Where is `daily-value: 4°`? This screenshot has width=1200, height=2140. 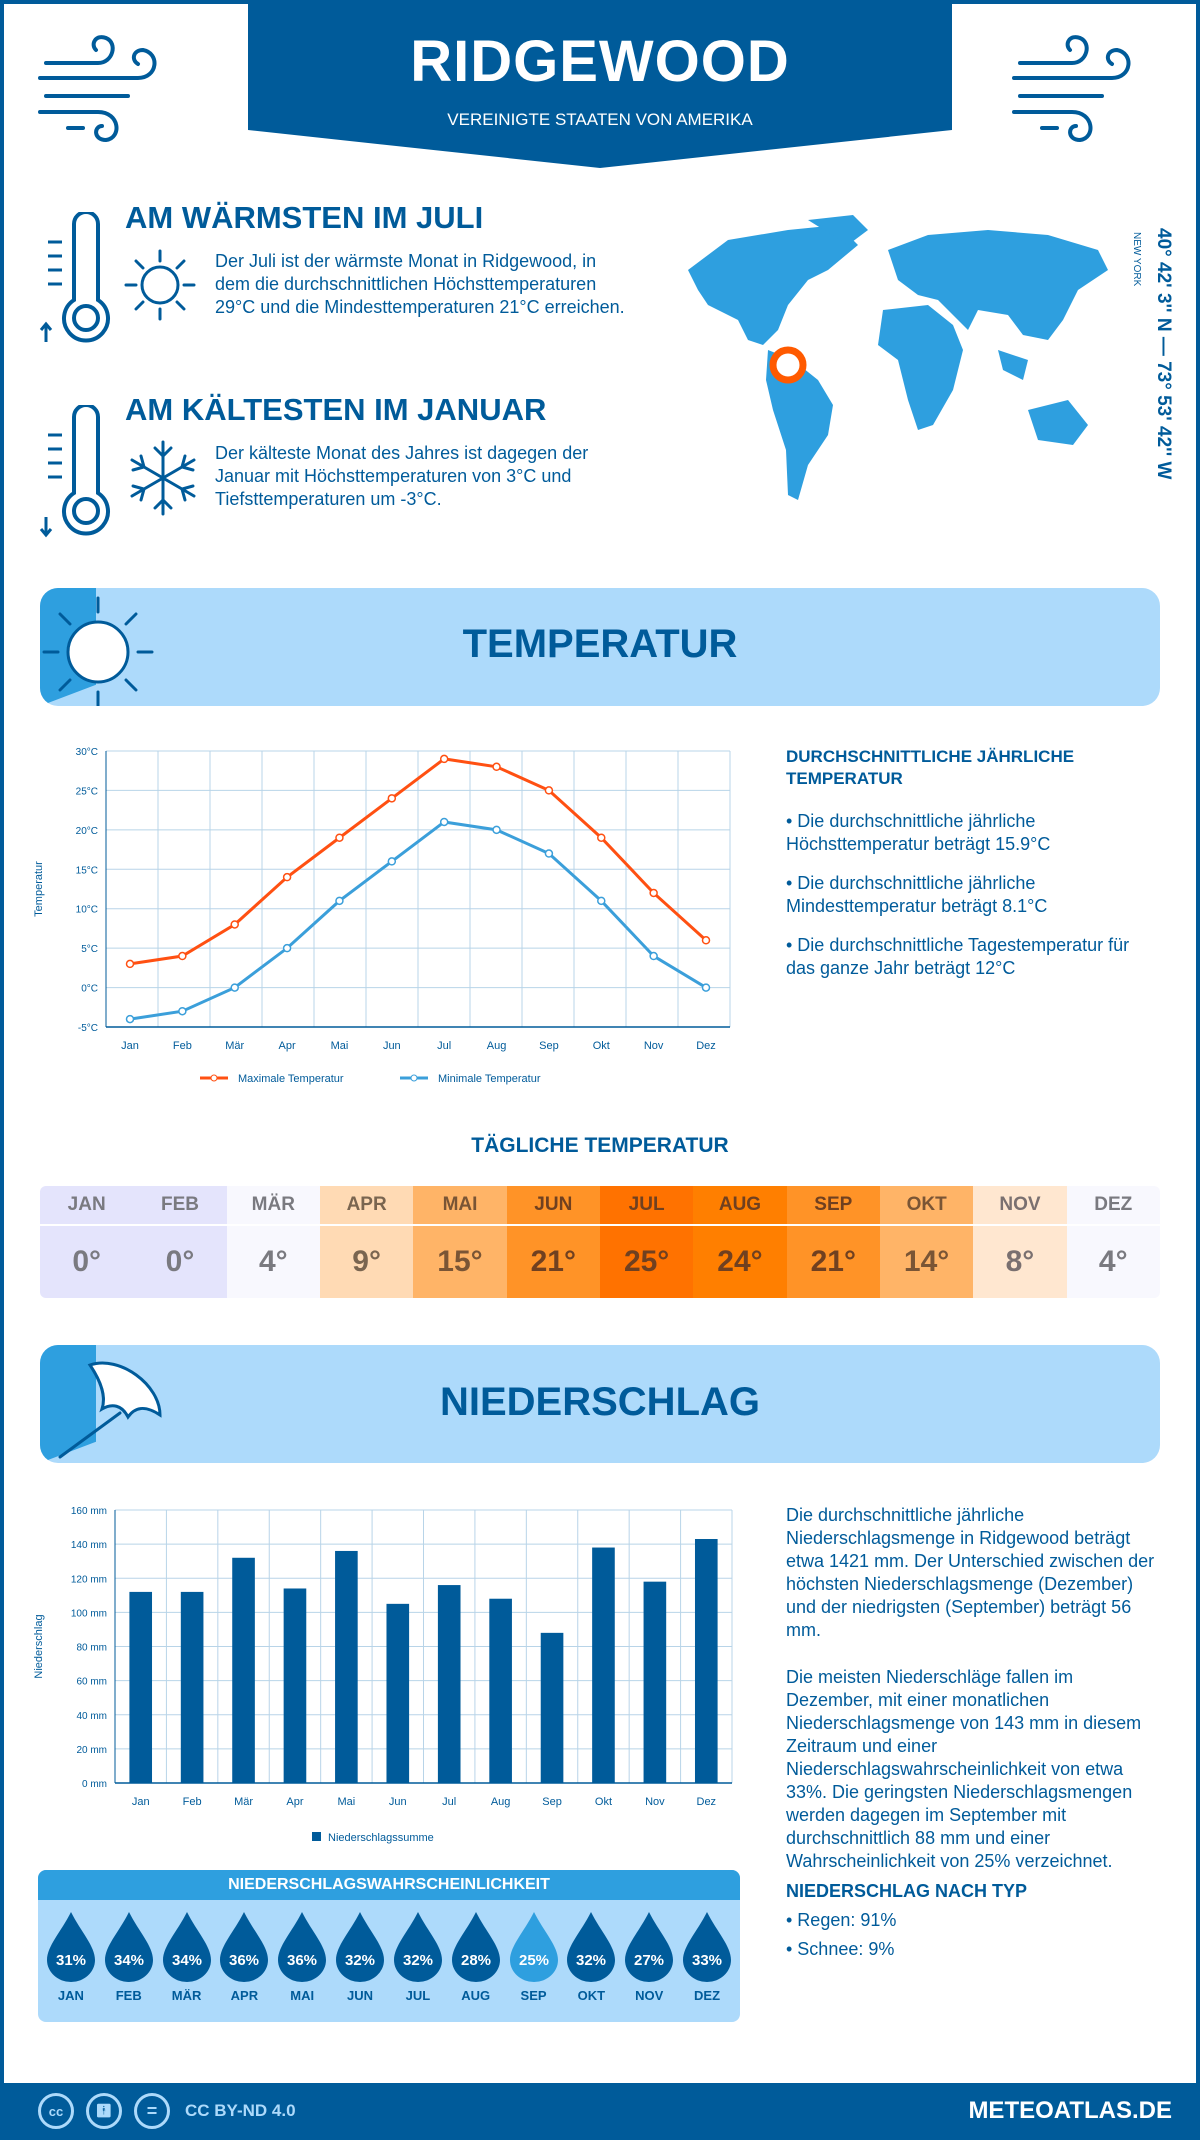
daily-value: 4° is located at coordinates (273, 1261).